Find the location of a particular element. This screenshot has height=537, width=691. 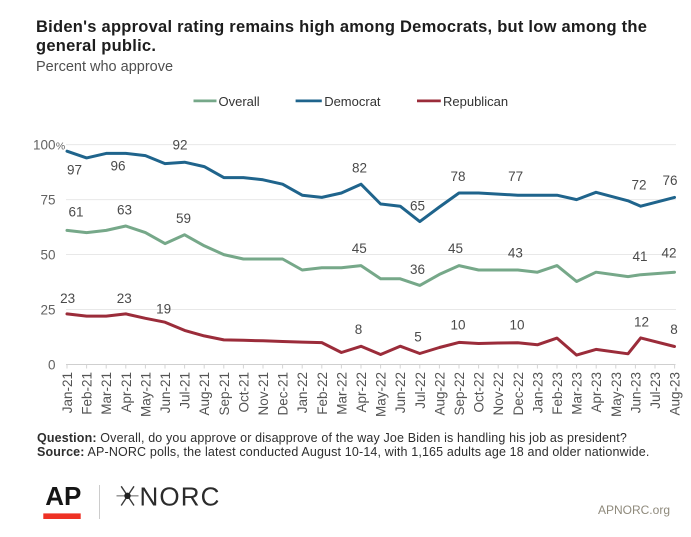

svg-text: Apr-23 is located at coordinates (596, 392).